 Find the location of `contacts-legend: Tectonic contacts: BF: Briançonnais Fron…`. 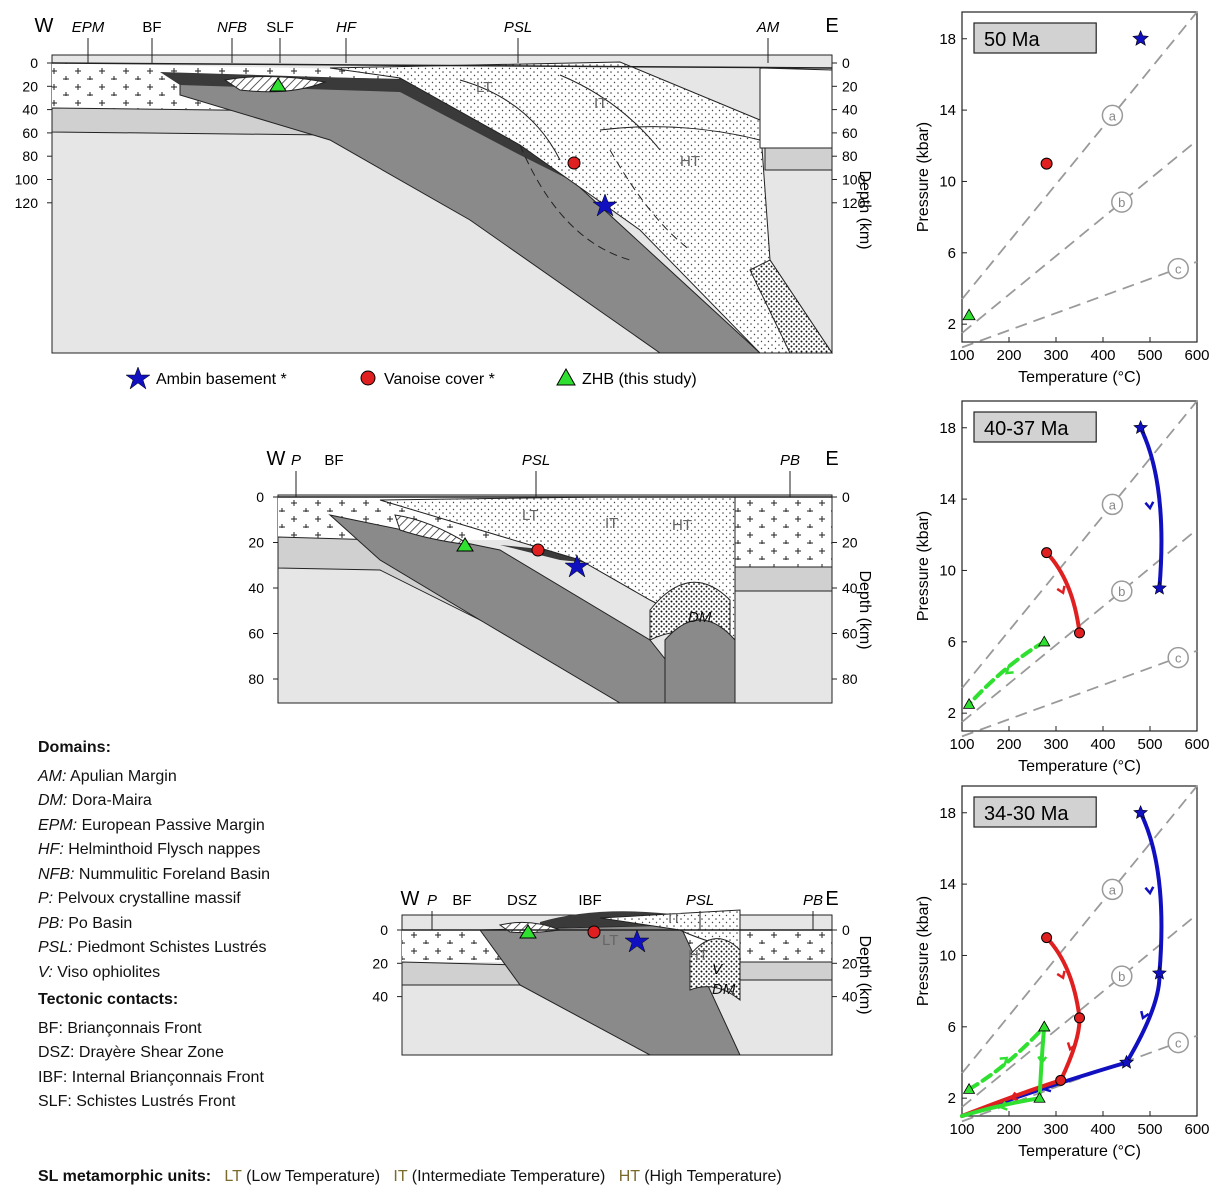

contacts-legend: Tectonic contacts: BF: Briançonnais Fron… is located at coordinates (151, 1051).